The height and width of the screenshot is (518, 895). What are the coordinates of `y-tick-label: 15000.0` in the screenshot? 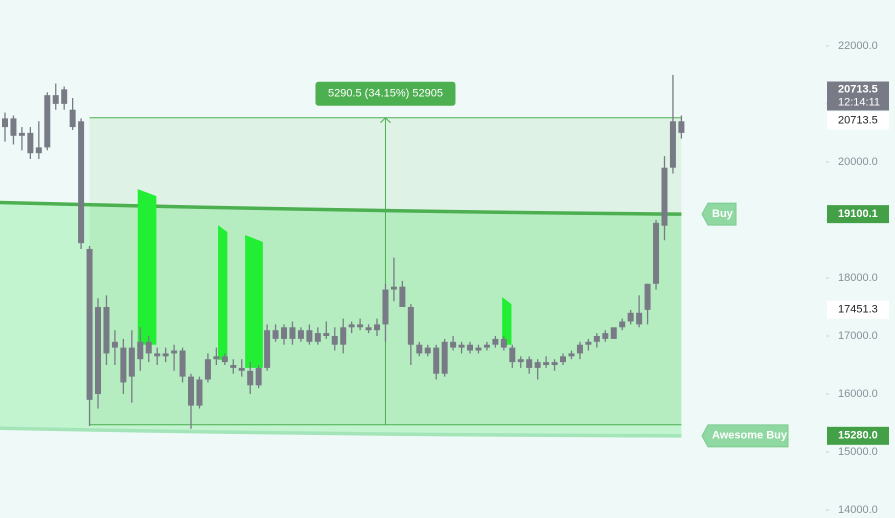 It's located at (858, 452).